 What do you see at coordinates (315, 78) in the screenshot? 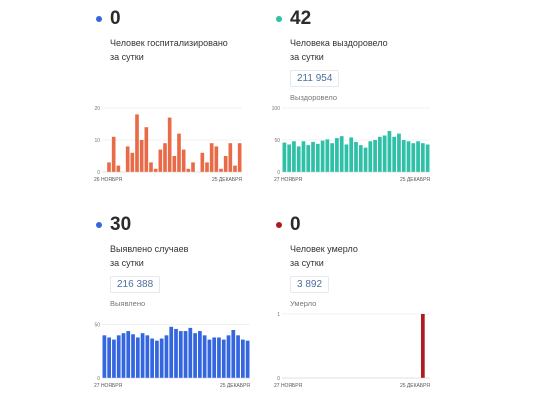
I see `recovered-total: 211 954` at bounding box center [315, 78].